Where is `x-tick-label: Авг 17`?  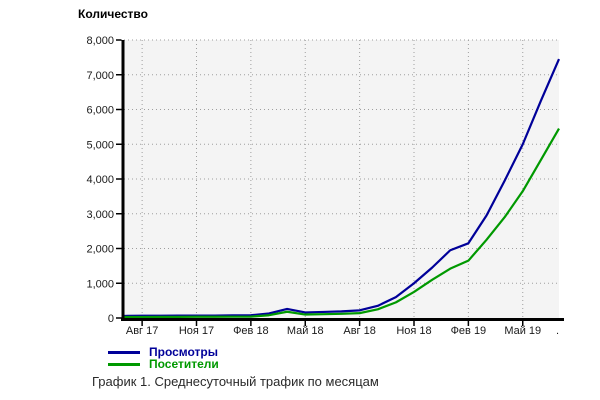
x-tick-label: Авг 17 is located at coordinates (142, 331).